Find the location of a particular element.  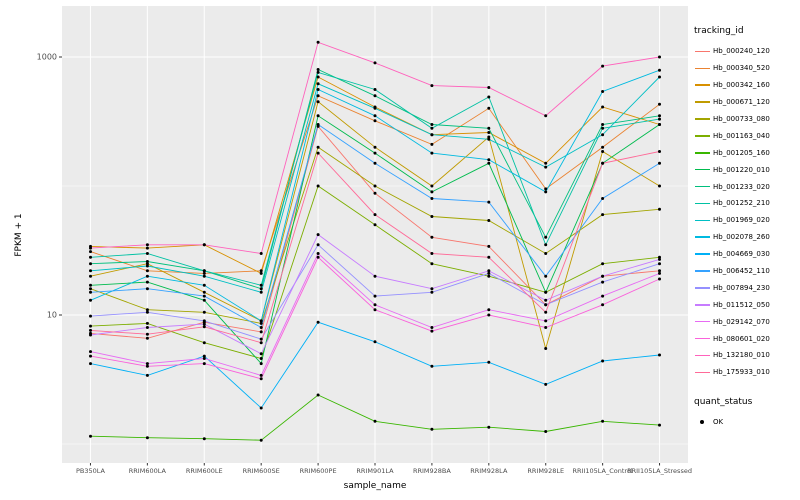

legend-item: Hb_000671_120 is located at coordinates (732, 102).